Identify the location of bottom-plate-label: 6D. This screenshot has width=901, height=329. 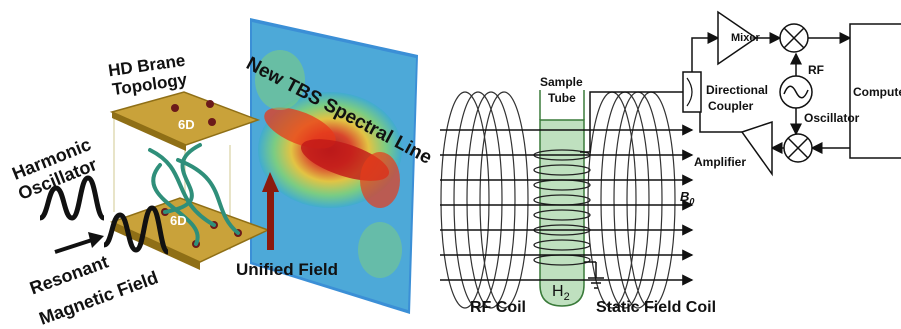
(178, 220).